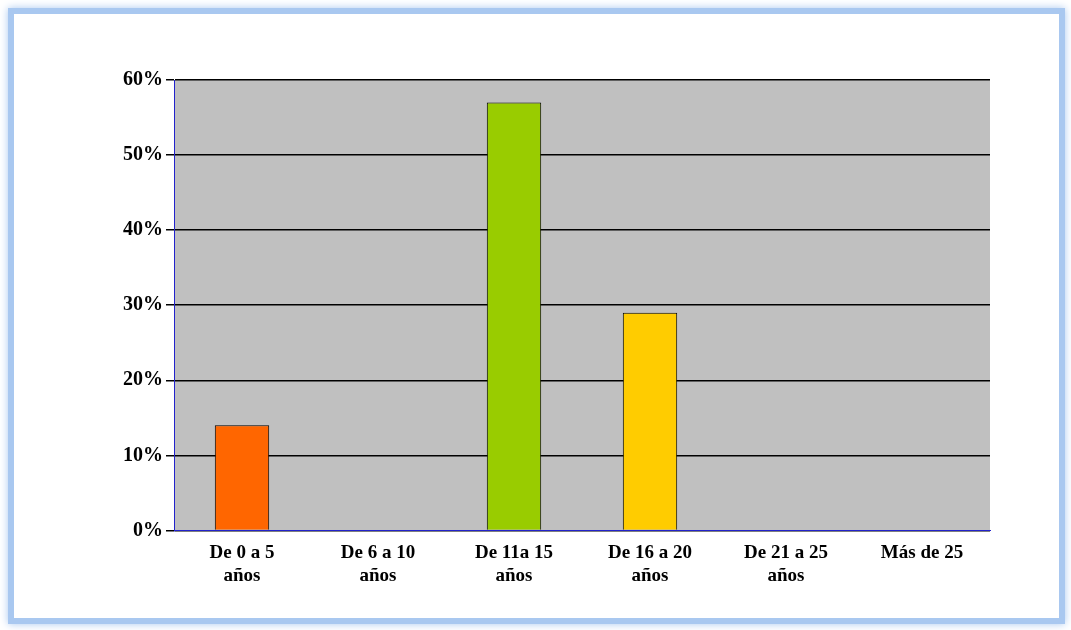  What do you see at coordinates (143, 78) in the screenshot?
I see `y-tick-label: 60%` at bounding box center [143, 78].